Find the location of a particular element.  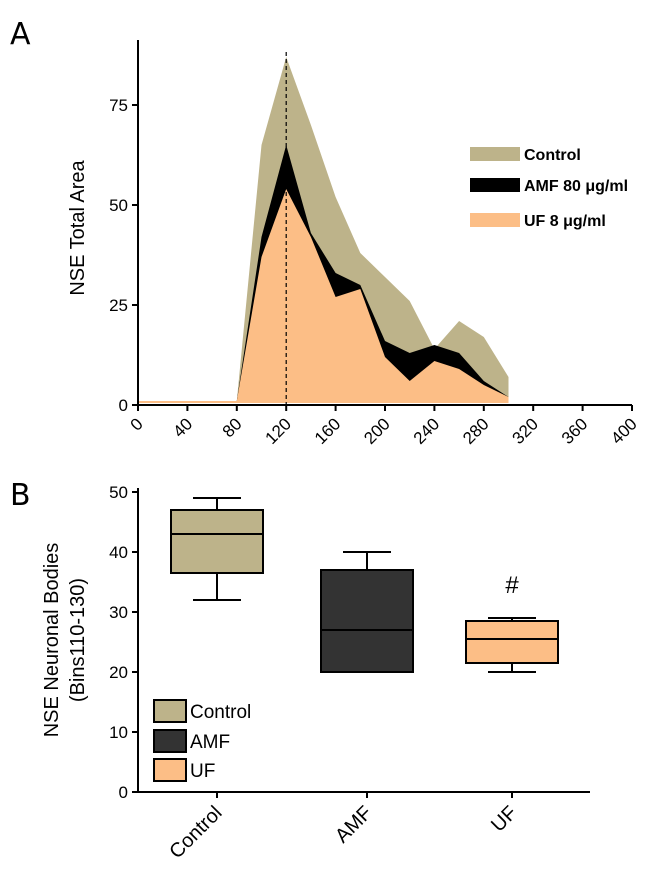

y-axis-title: NSE Total Area is located at coordinates (78, 227).